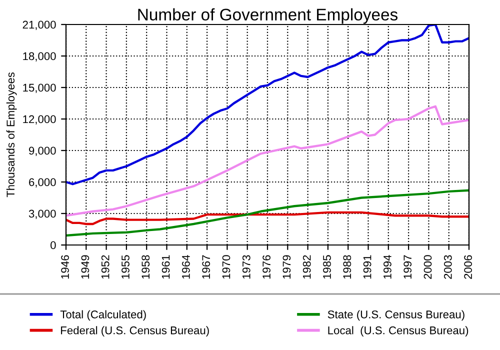  What do you see at coordinates (398, 331) in the screenshot?
I see `legend-label: Local (U.S. Census Bureau)` at bounding box center [398, 331].